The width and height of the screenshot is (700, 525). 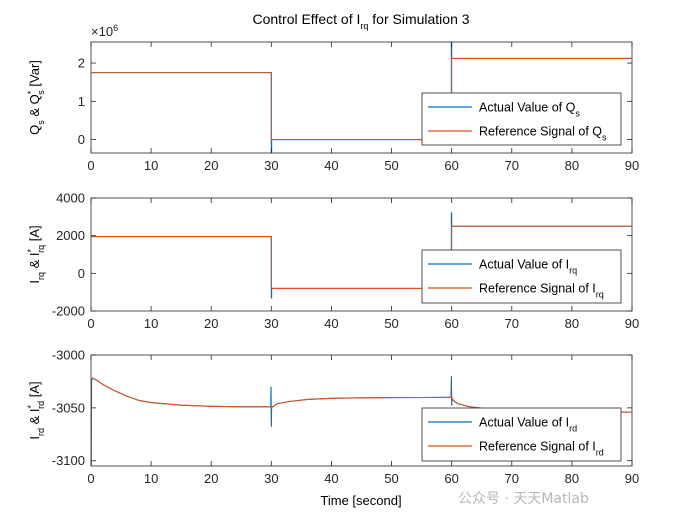 I want to click on y-axis-label: Qs & Q*s [Var], so click(x=36, y=97).